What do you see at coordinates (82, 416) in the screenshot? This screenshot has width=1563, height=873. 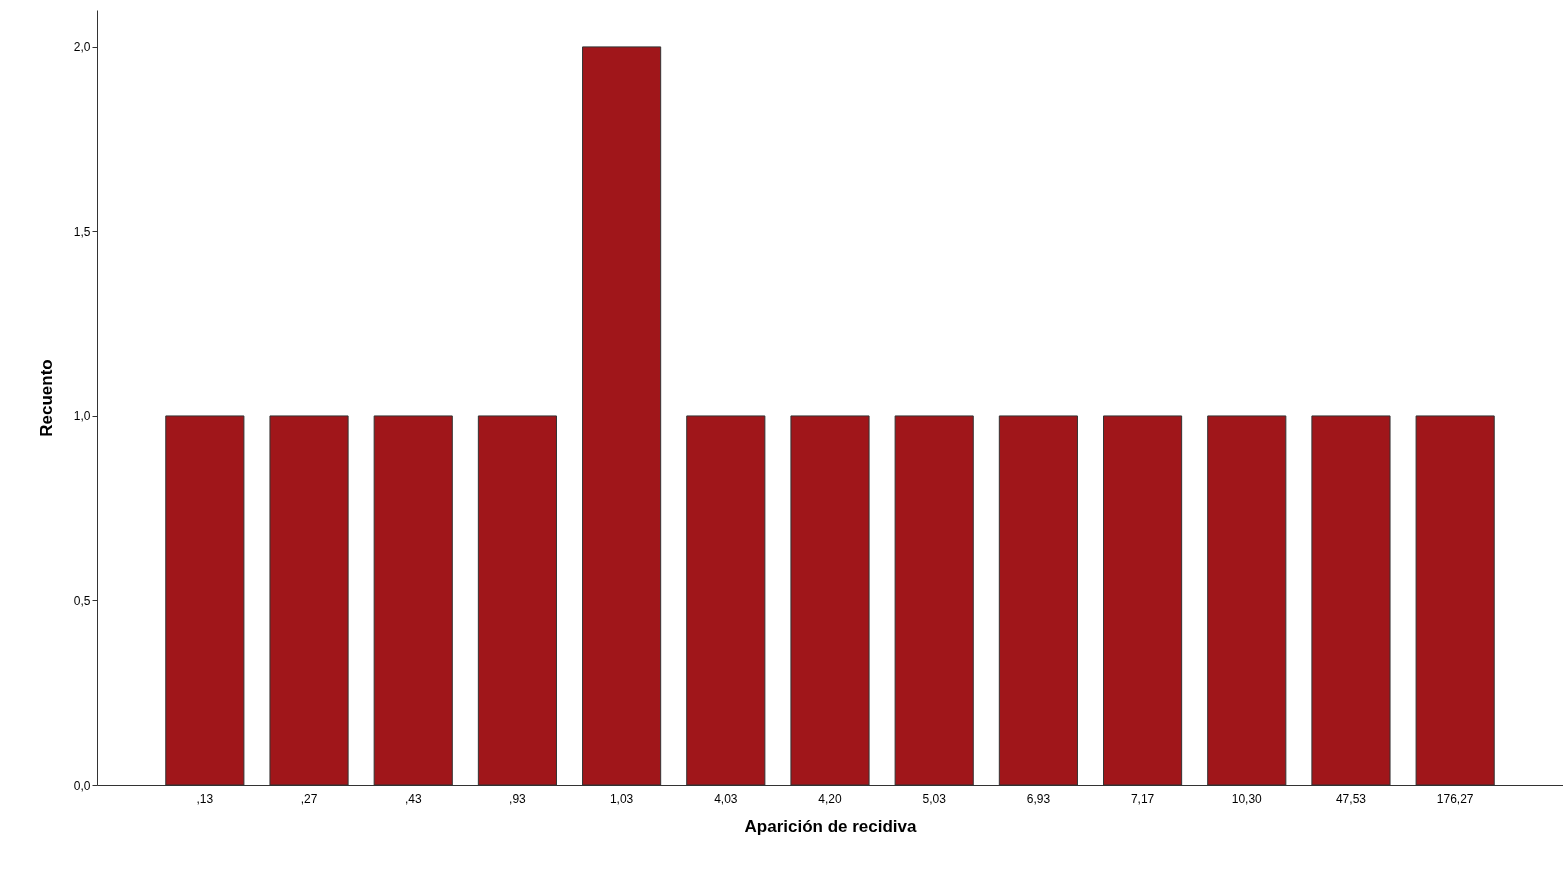 I see `y-tick-label: 1,0` at bounding box center [82, 416].